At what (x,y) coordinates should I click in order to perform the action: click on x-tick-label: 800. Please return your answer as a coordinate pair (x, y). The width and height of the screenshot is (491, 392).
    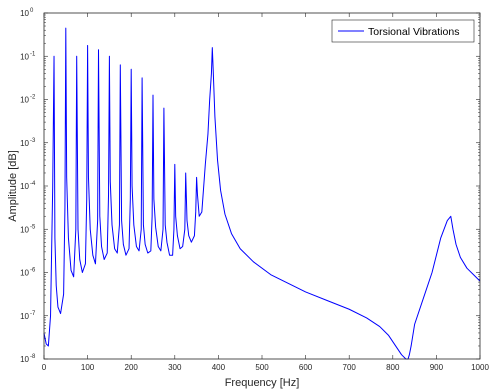
    Looking at the image, I should click on (393, 367).